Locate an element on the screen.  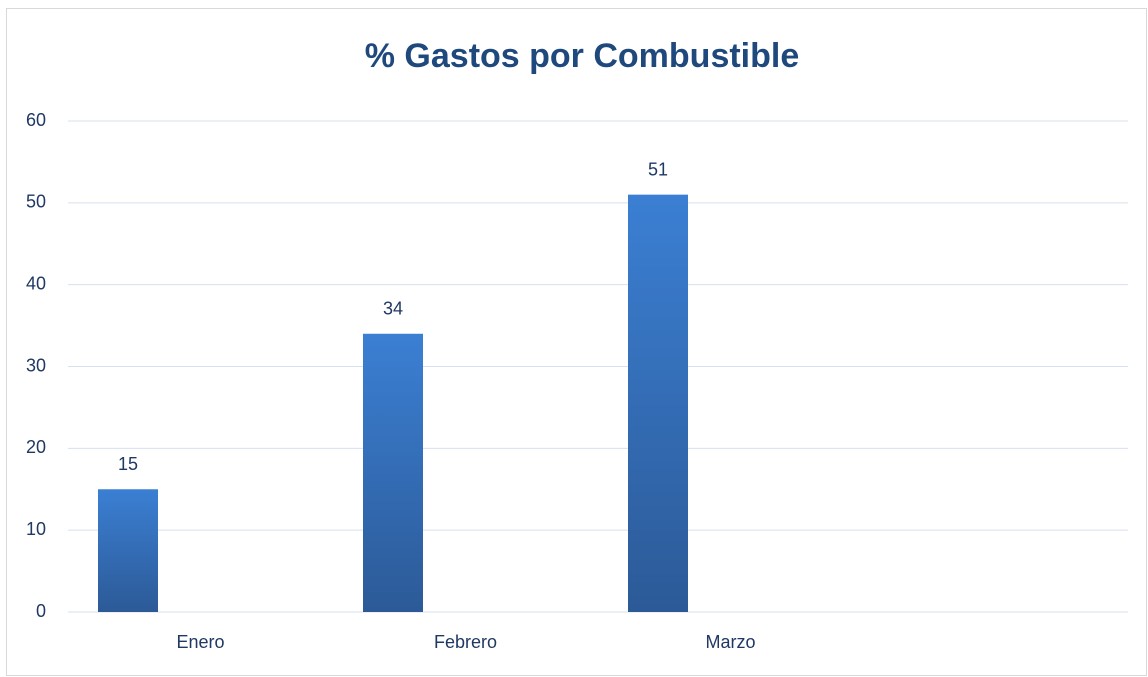
data-label: 34 is located at coordinates (393, 309).